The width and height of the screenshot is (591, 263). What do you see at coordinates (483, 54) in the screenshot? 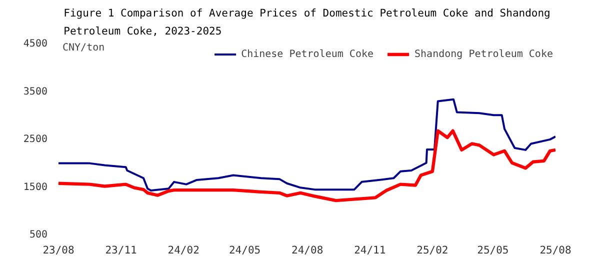
I see `legend-label: Shandong Petroleum Coke` at bounding box center [483, 54].